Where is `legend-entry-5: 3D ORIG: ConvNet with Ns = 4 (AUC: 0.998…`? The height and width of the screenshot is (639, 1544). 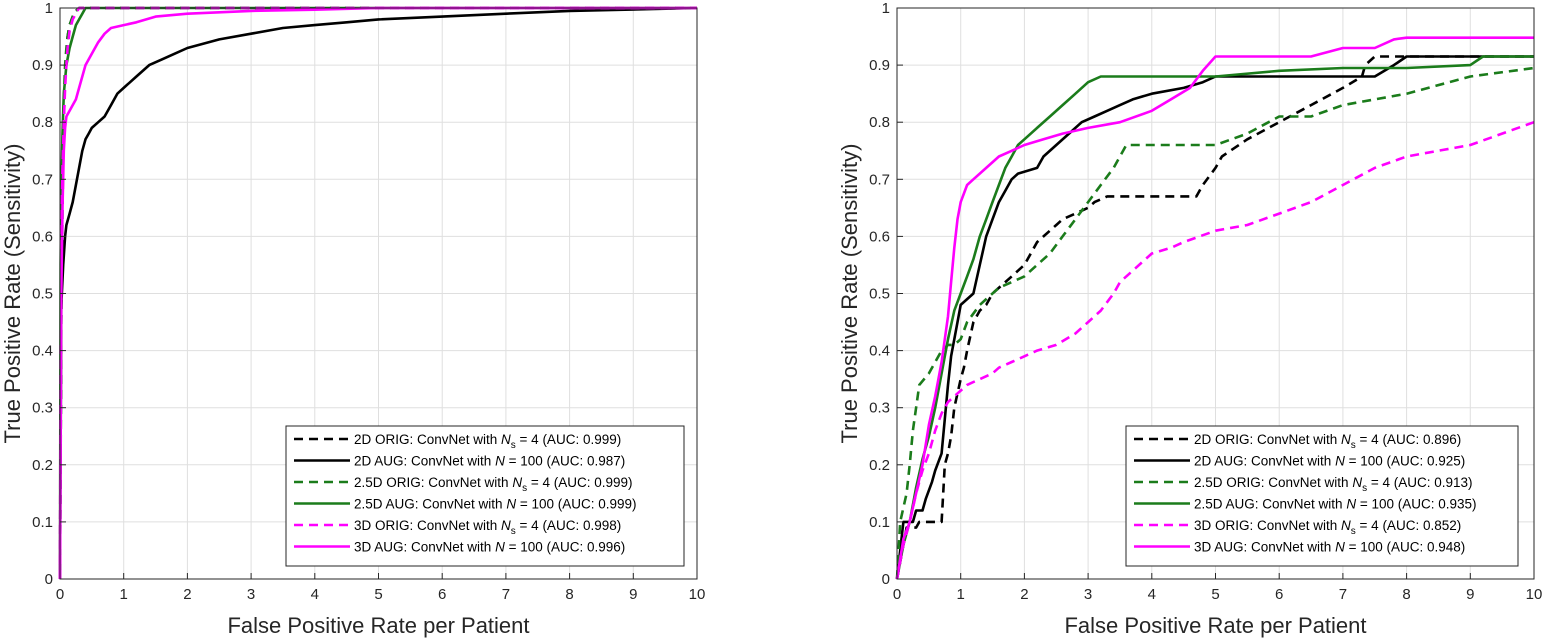
legend-entry-5: 3D ORIG: ConvNet with Ns = 4 (AUC: 0.998… is located at coordinates (487, 527).